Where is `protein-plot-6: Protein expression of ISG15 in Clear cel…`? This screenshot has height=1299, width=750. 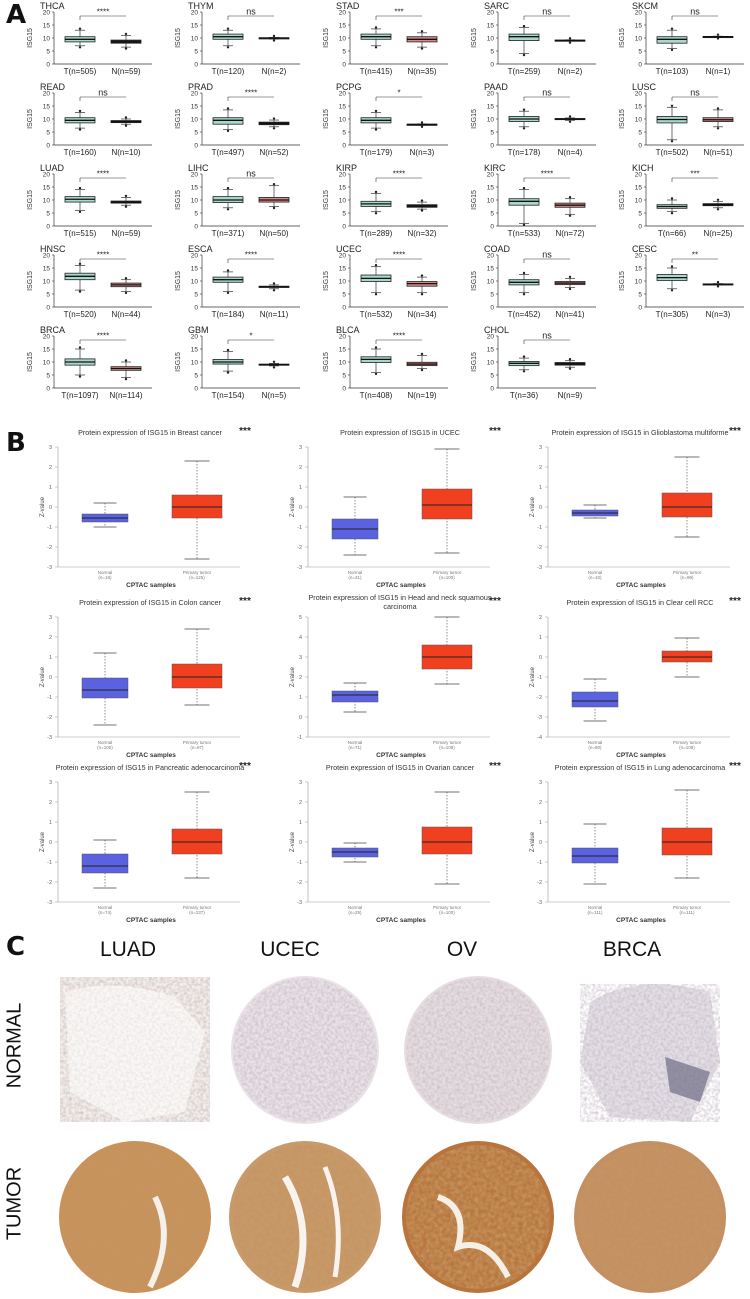 protein-plot-6: Protein expression of ISG15 in Clear cel… is located at coordinates (635, 677).